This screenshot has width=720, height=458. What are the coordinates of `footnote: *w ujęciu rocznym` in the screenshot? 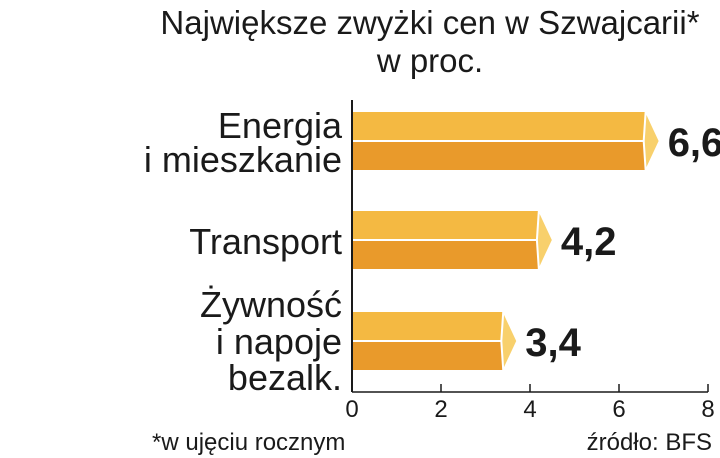 It's located at (248, 442).